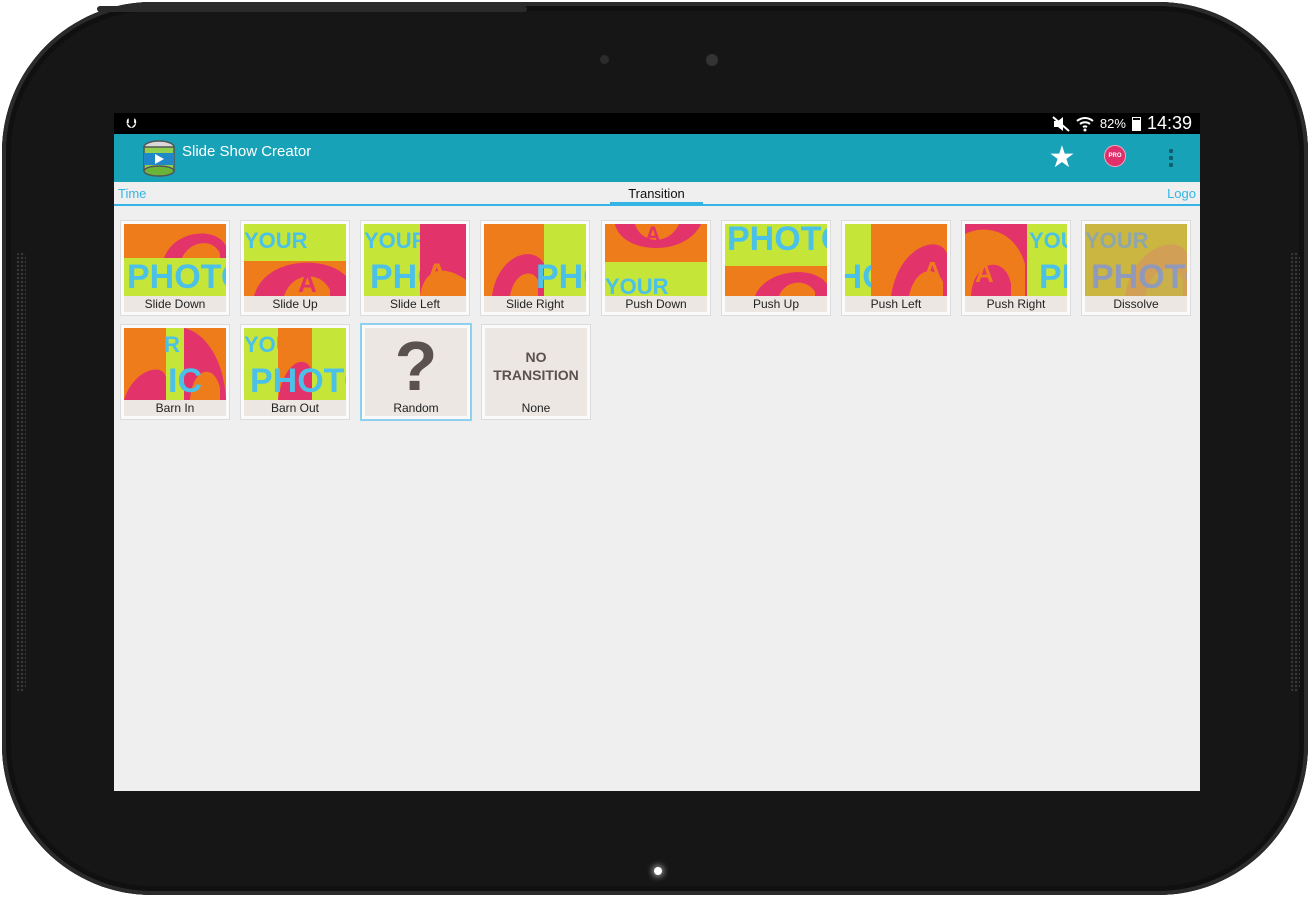 The height and width of the screenshot is (900, 1312). Describe the element at coordinates (1016, 260) in the screenshot. I see `transition-thumbnail: A YOUR PHOTO` at that location.